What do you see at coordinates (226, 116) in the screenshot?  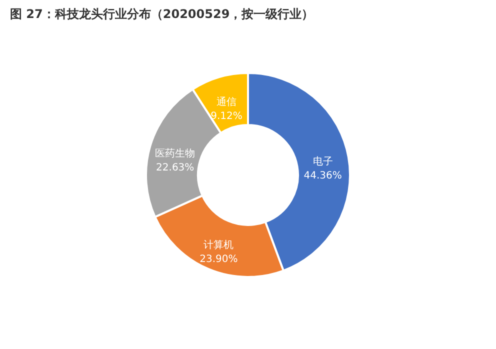 I see `data-label: 9.12%` at bounding box center [226, 116].